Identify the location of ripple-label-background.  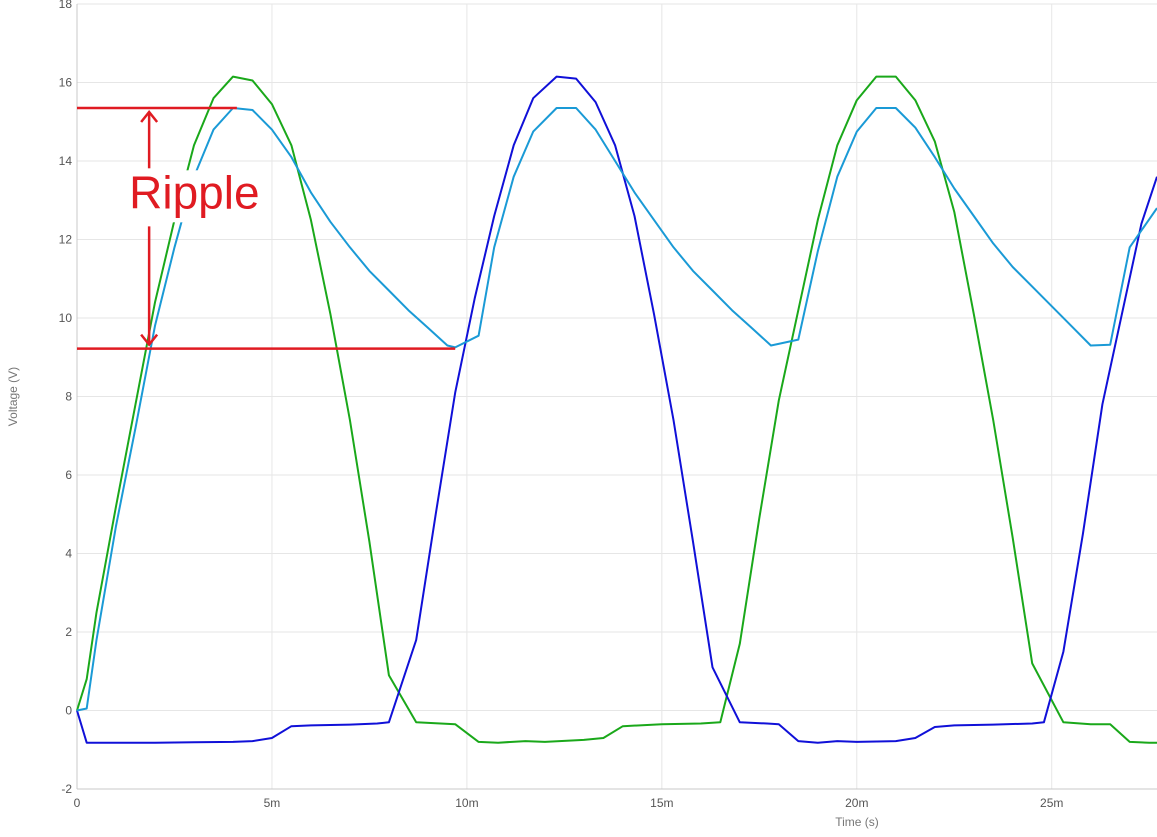
(192, 196).